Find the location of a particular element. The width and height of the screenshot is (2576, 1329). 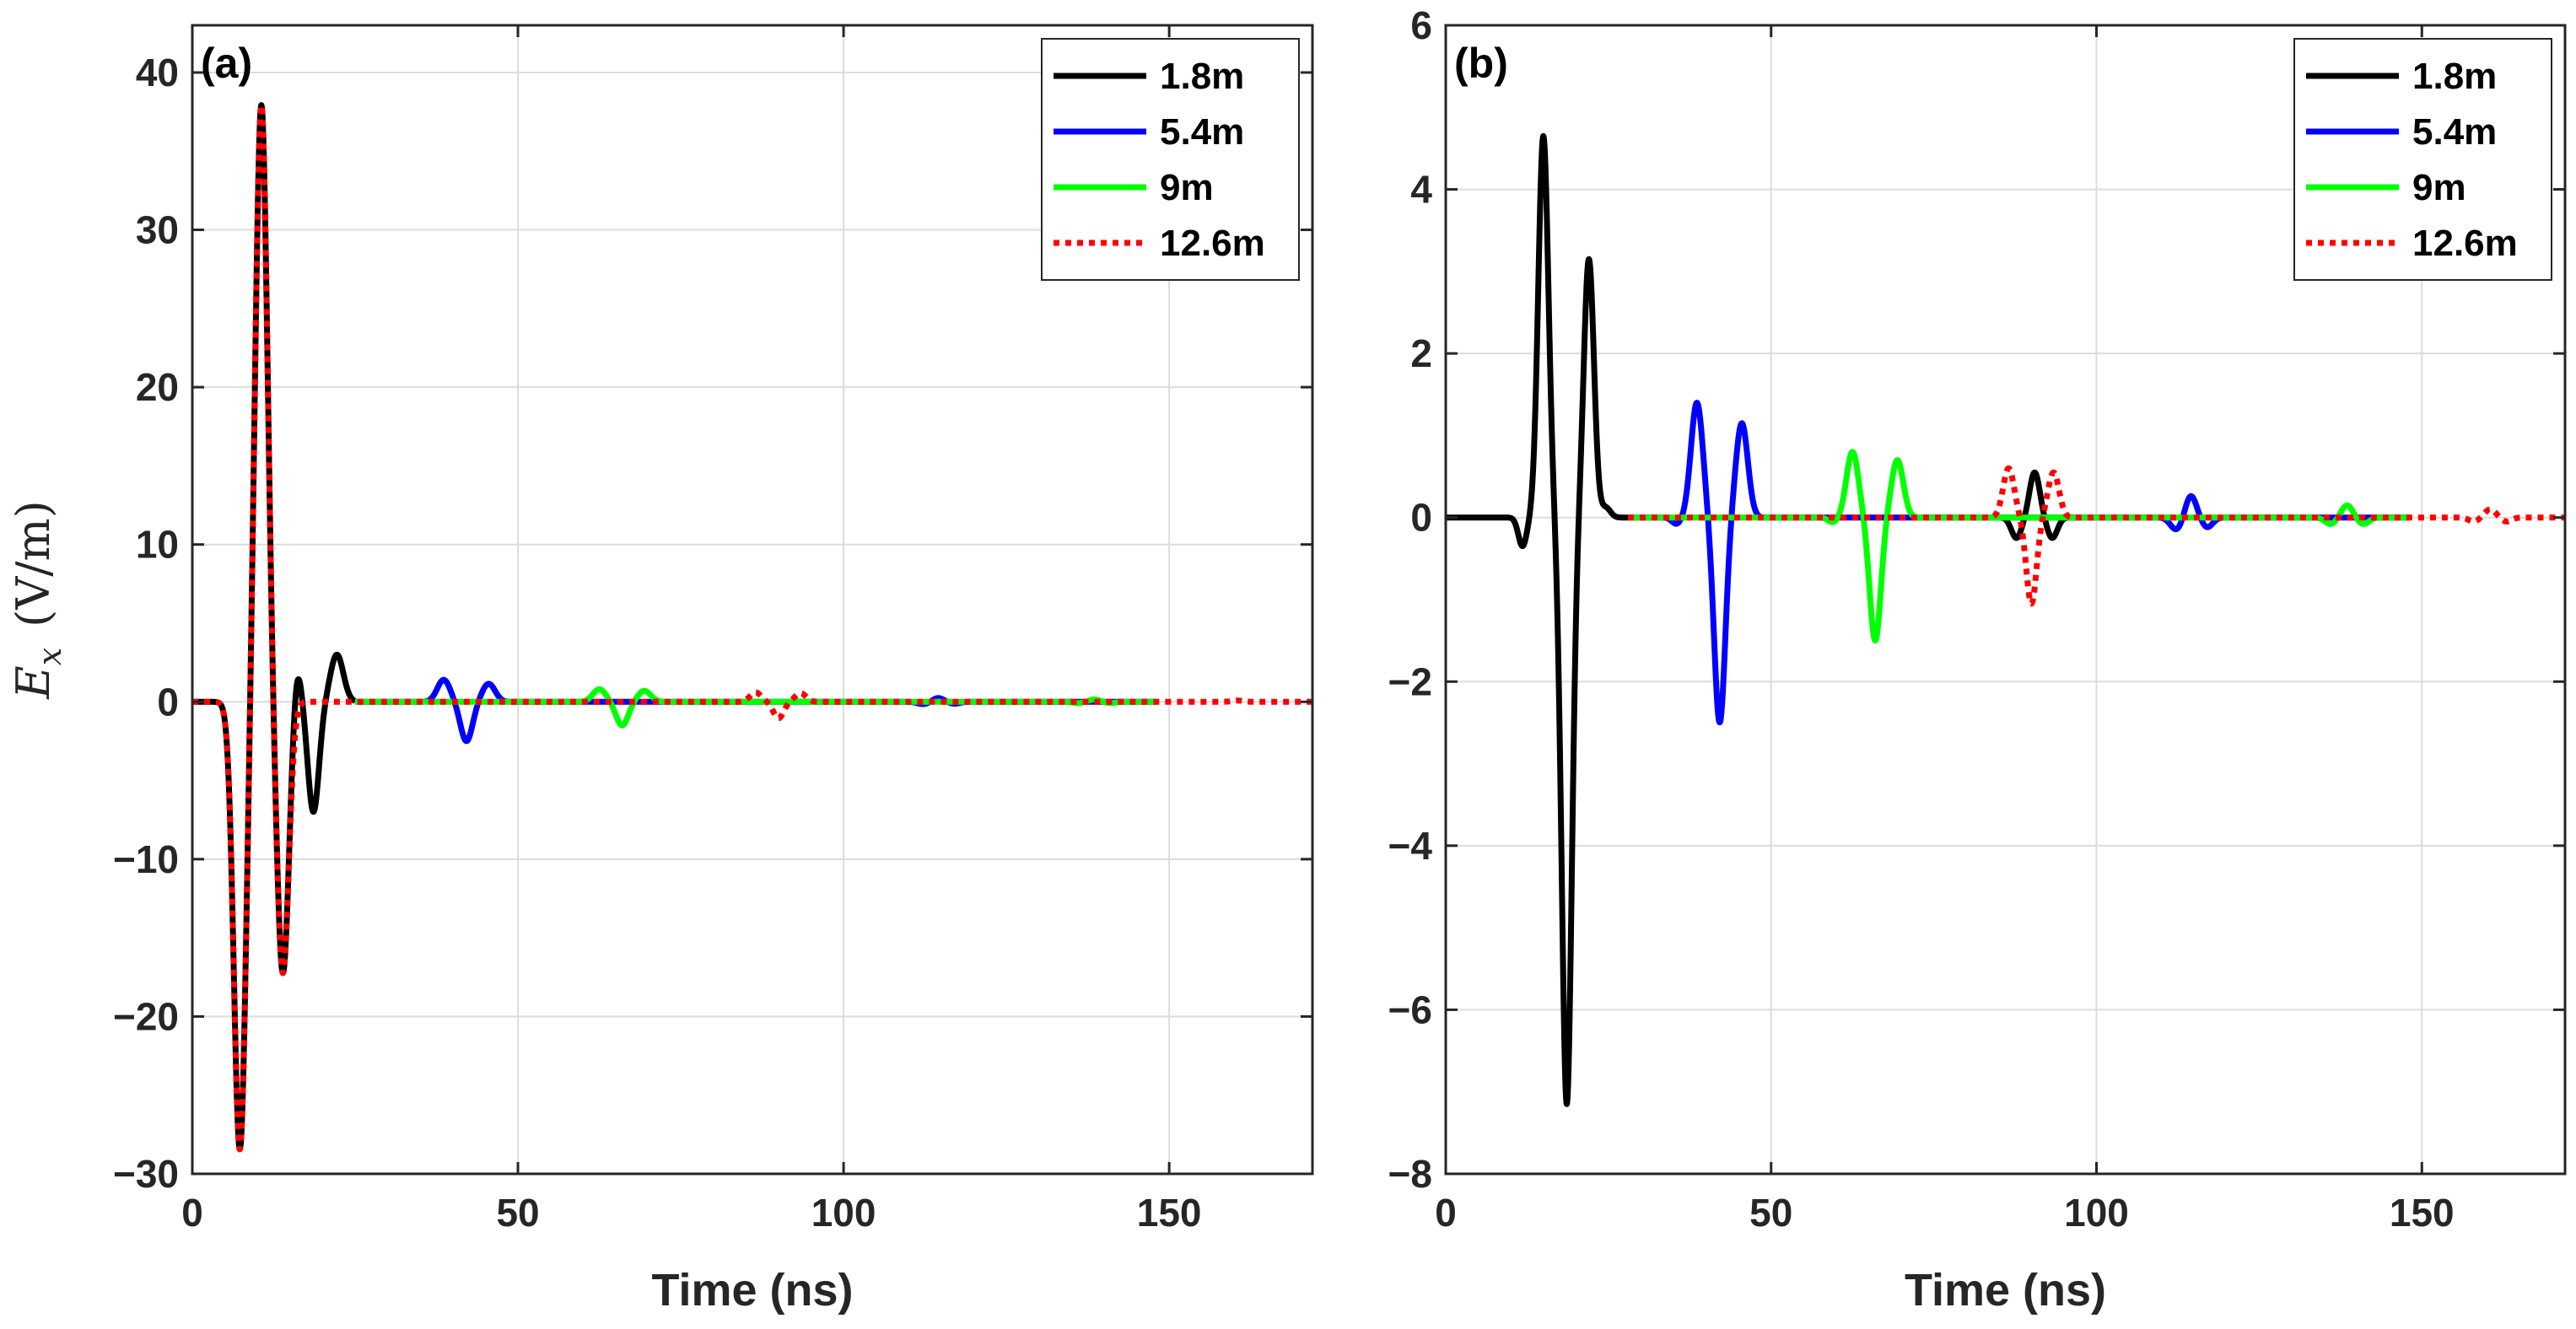

y-tick-label: −30 is located at coordinates (146, 1174).